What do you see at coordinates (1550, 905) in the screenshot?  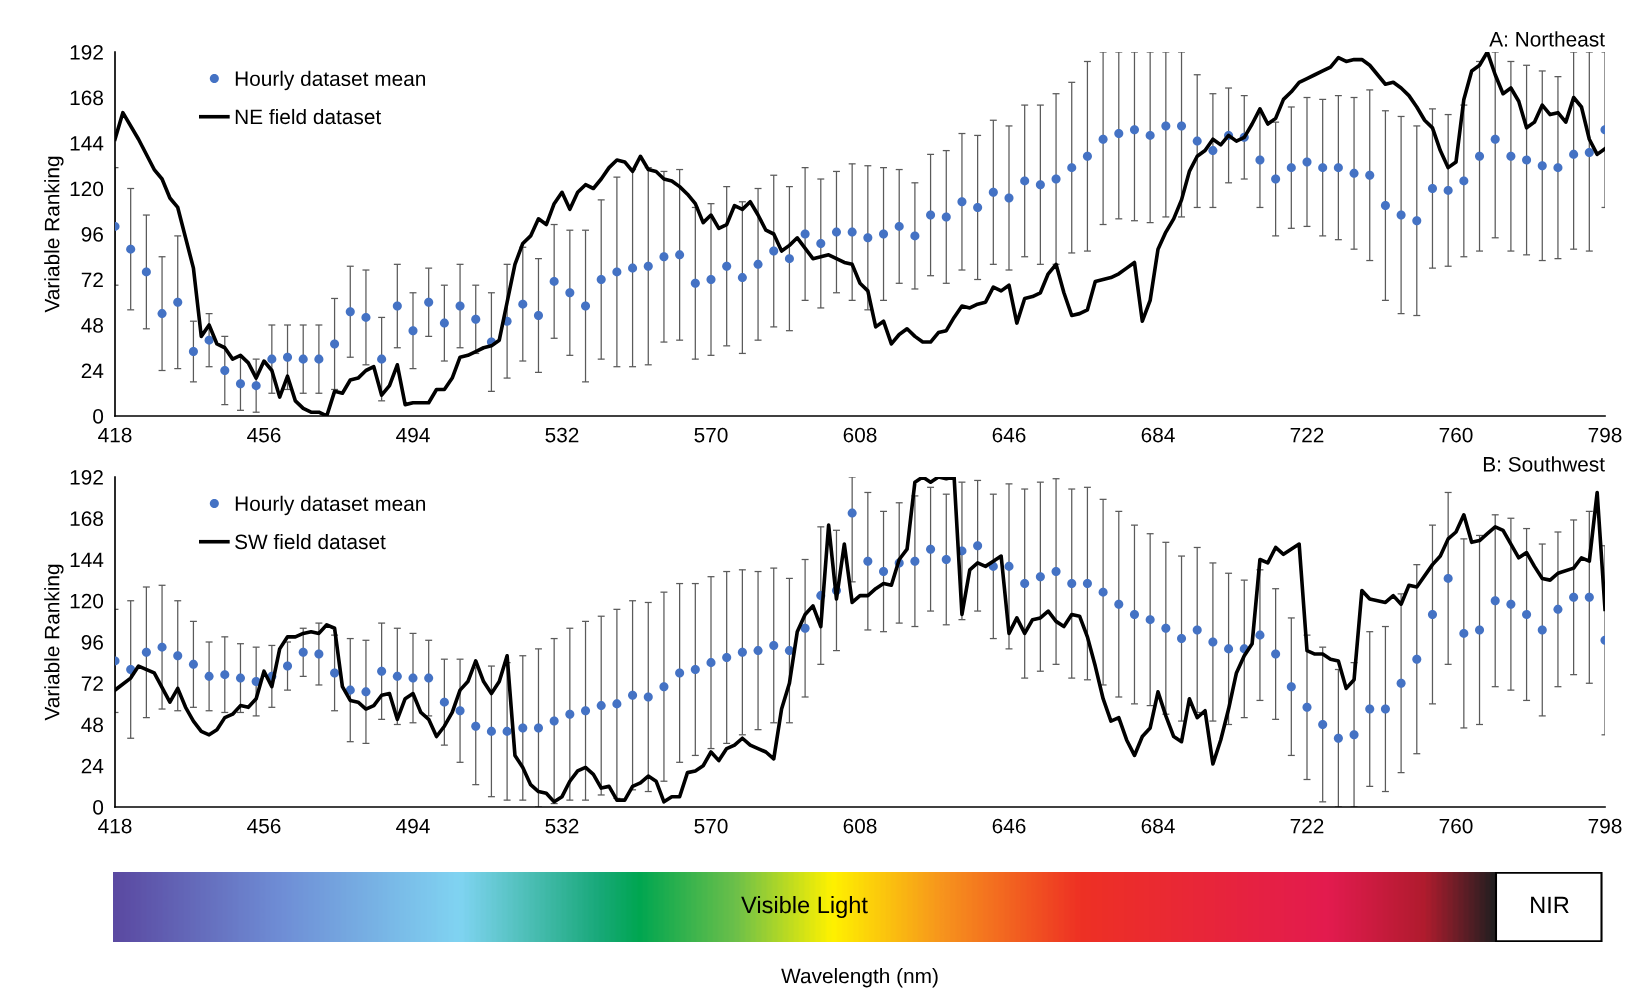 I see `text: NIR` at bounding box center [1550, 905].